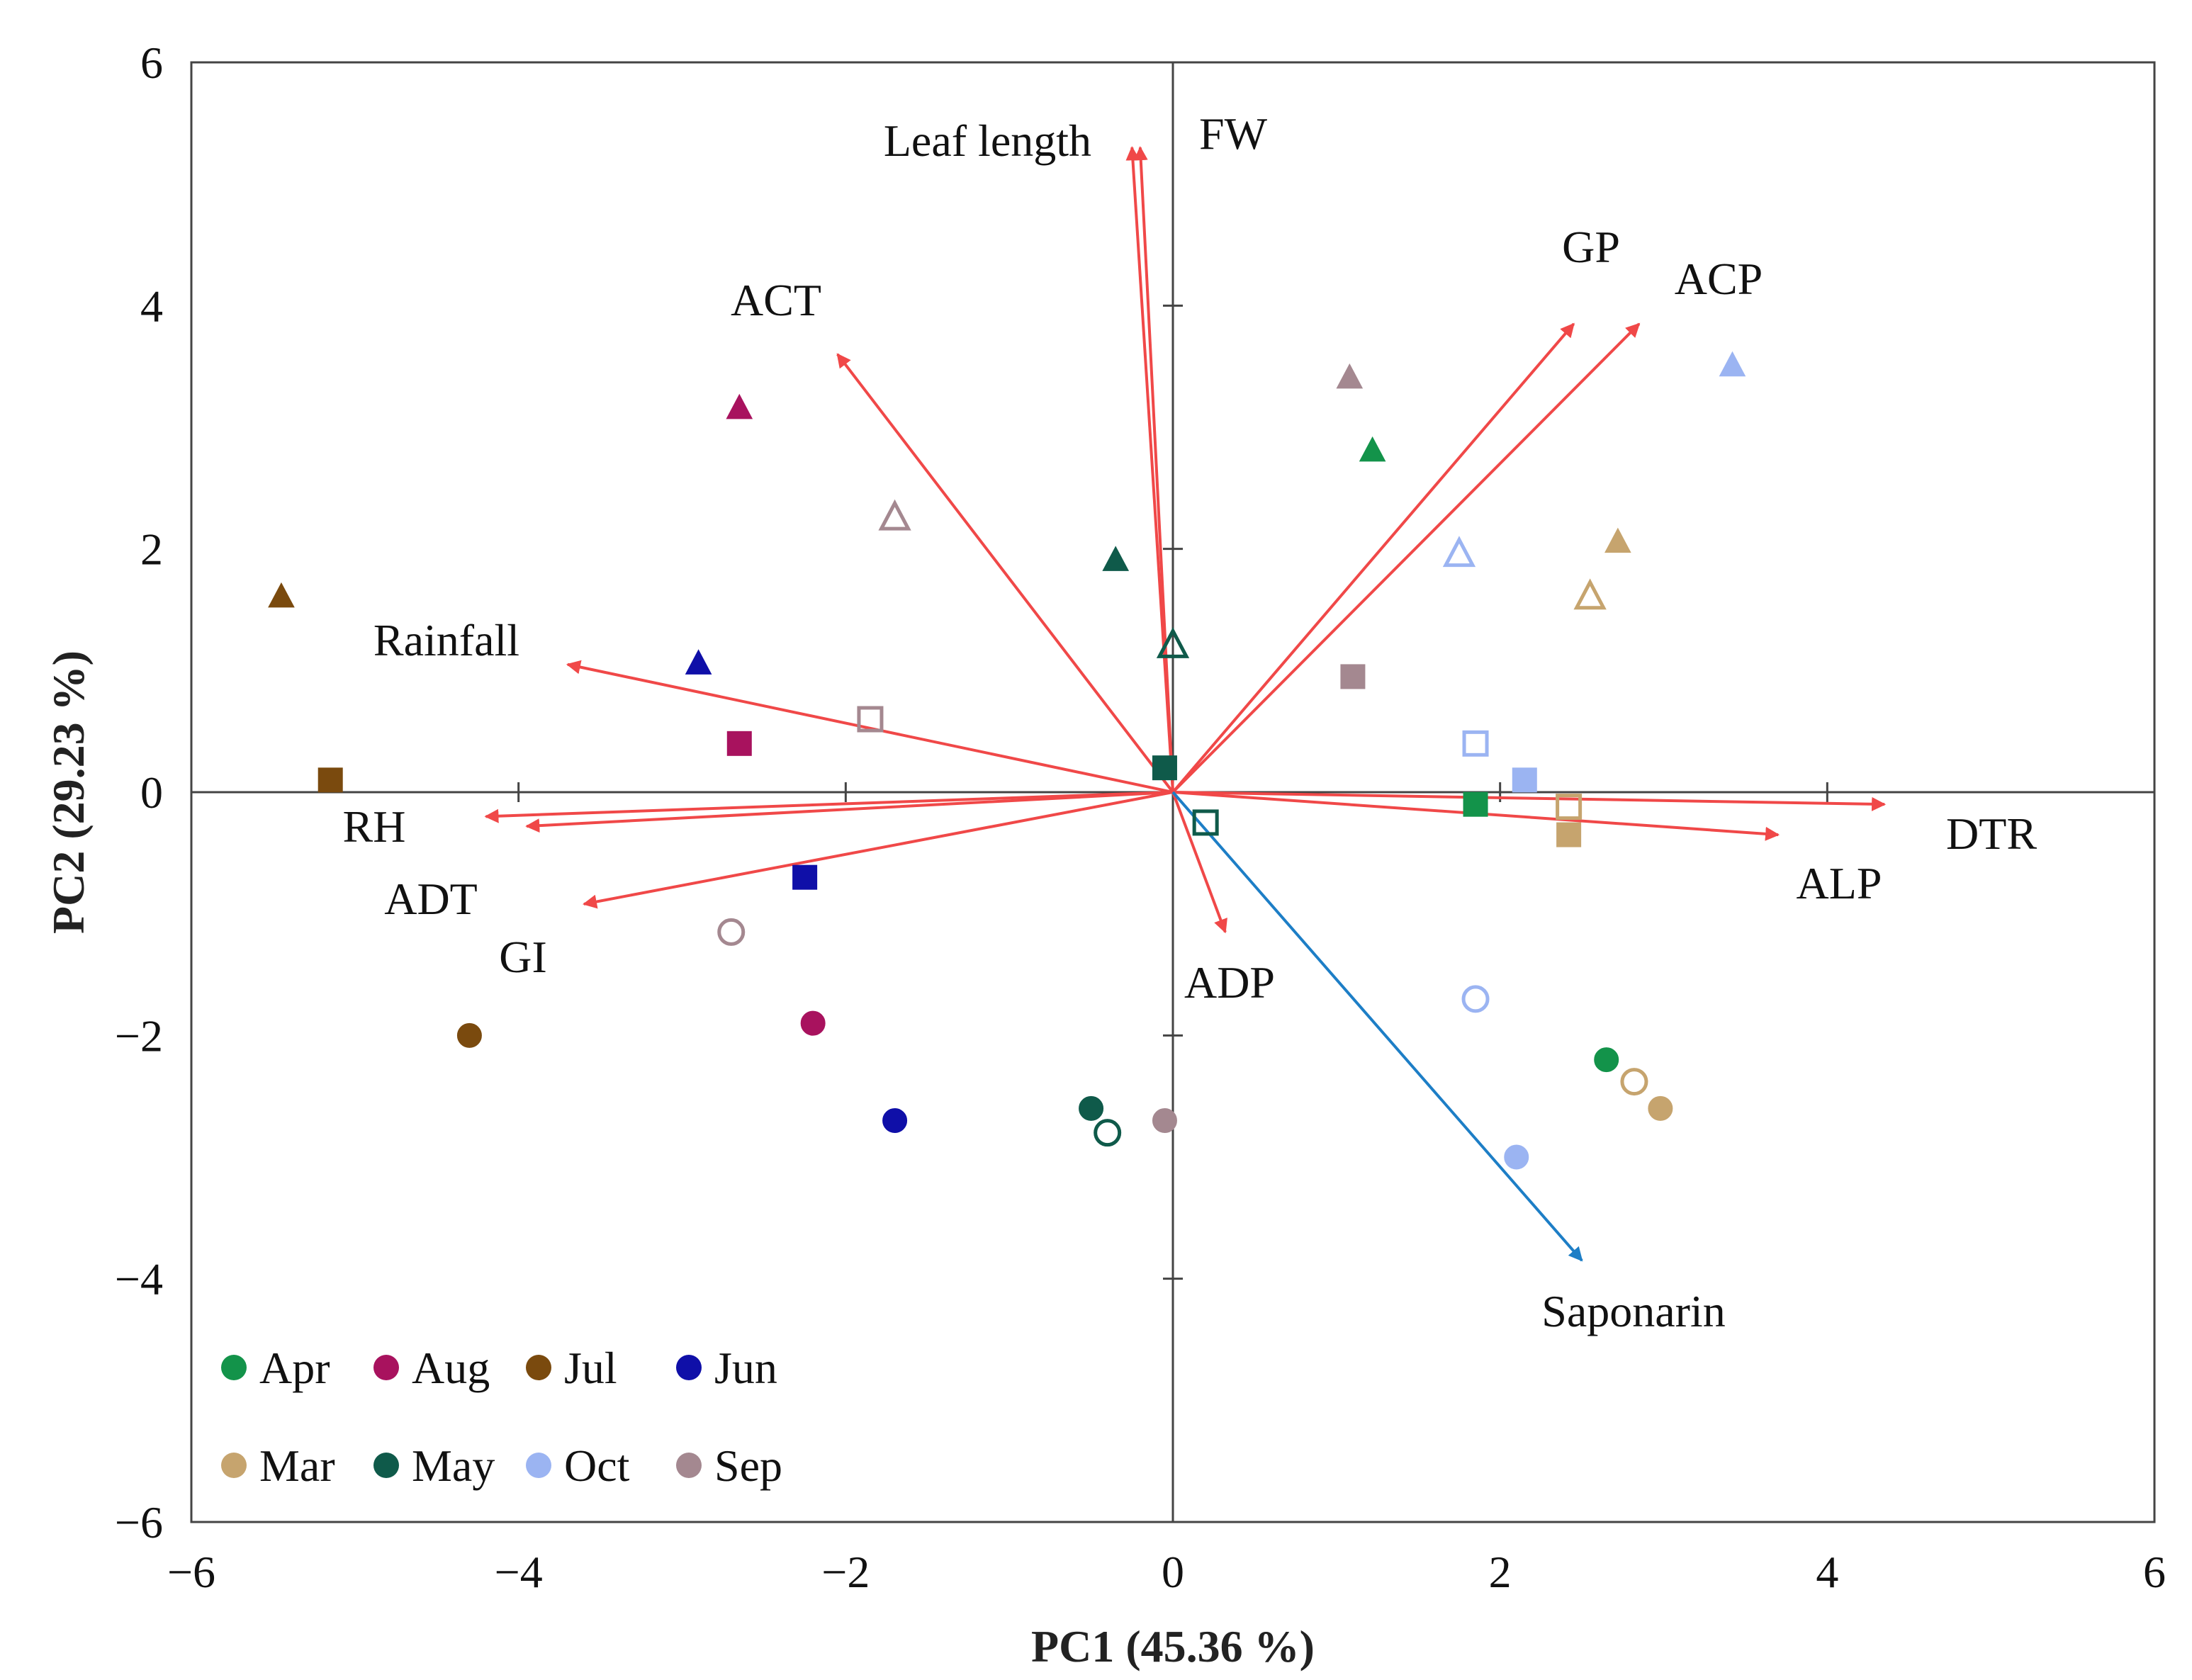  What do you see at coordinates (1475, 804) in the screenshot?
I see `point-apr-square-filled` at bounding box center [1475, 804].